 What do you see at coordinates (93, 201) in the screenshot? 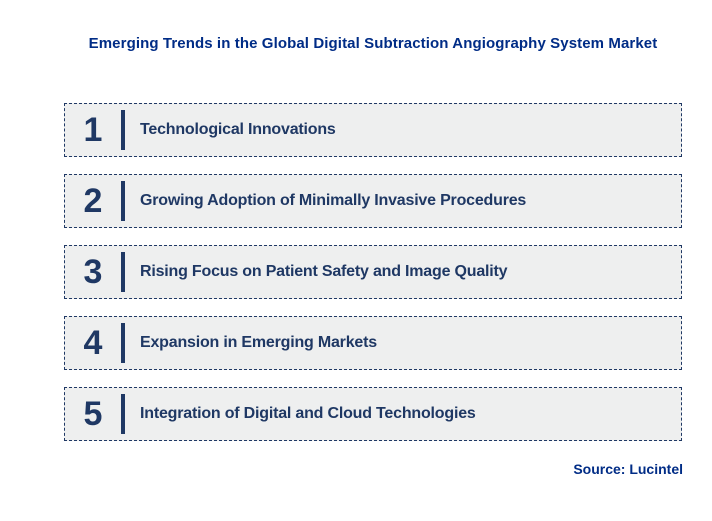
I see `trend-number: 2` at bounding box center [93, 201].